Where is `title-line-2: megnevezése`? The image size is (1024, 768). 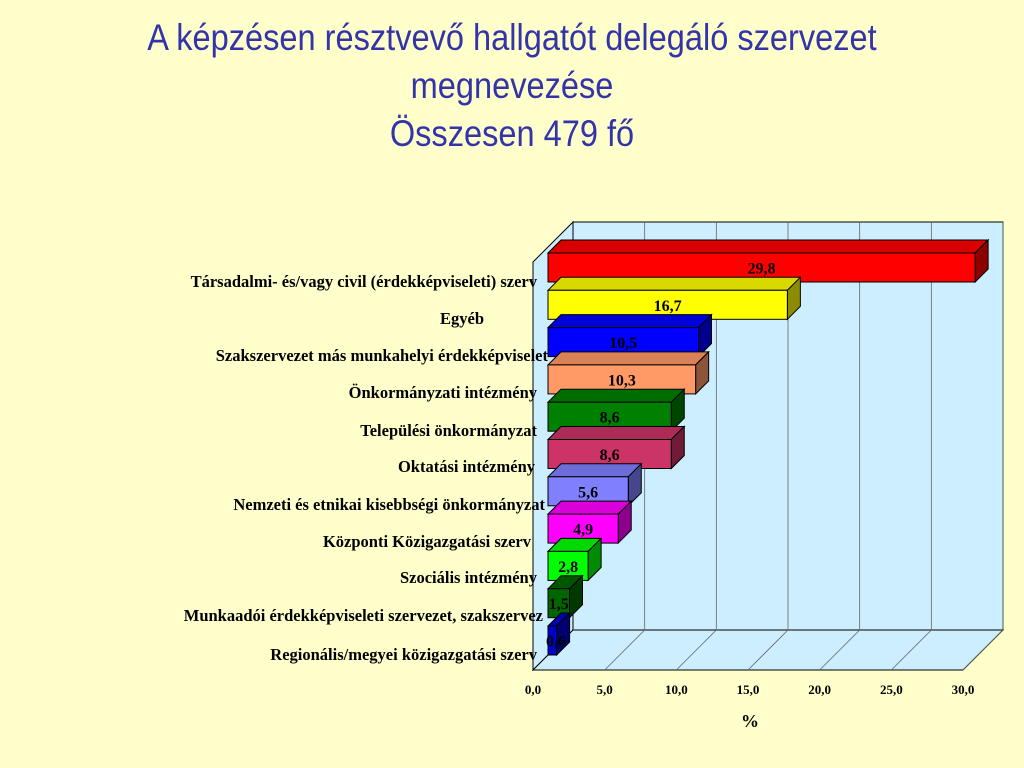
title-line-2: megnevezése is located at coordinates (512, 85).